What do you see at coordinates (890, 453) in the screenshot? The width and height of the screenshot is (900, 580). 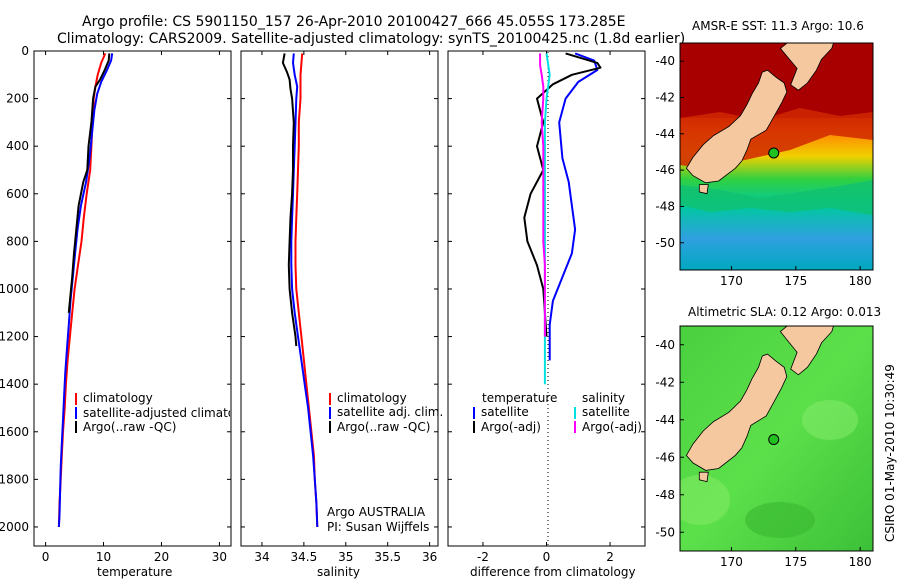 I see `credit-timestamp: CSIRO 01-May-2010 10:30:49` at bounding box center [890, 453].